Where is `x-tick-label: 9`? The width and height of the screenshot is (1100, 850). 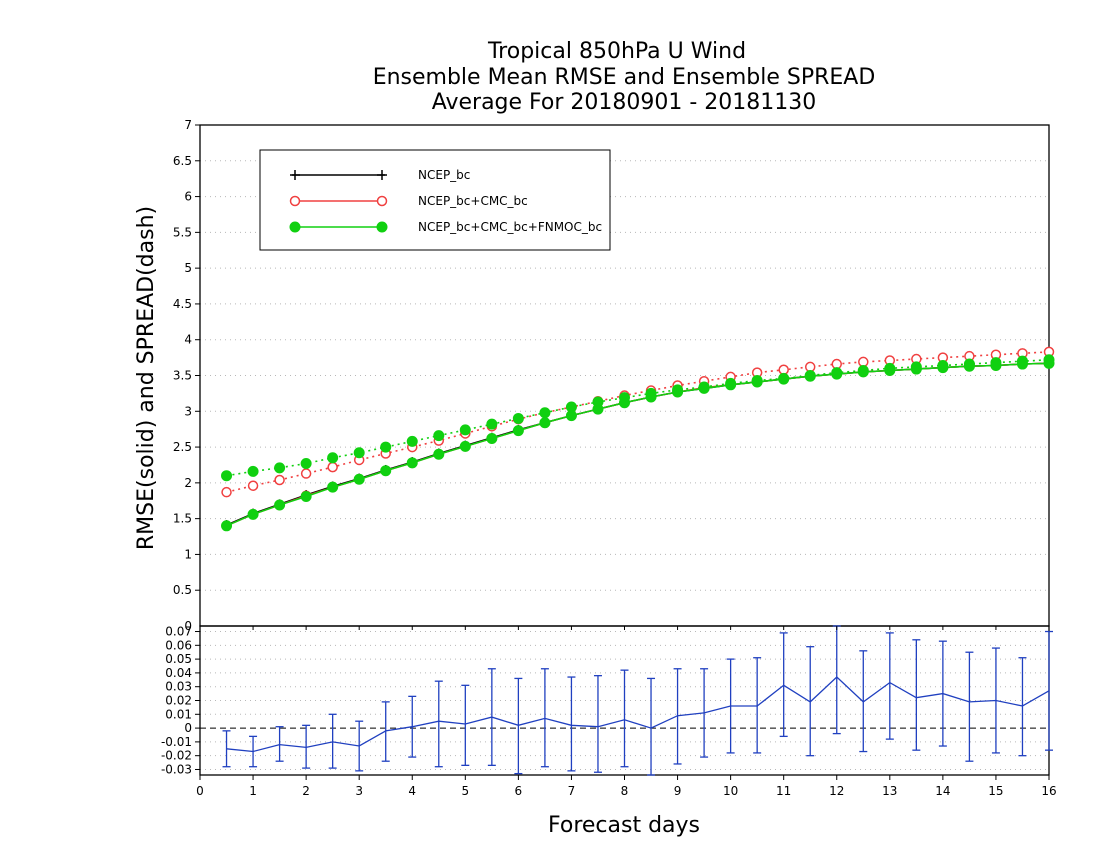 x-tick-label: 9 is located at coordinates (678, 791).